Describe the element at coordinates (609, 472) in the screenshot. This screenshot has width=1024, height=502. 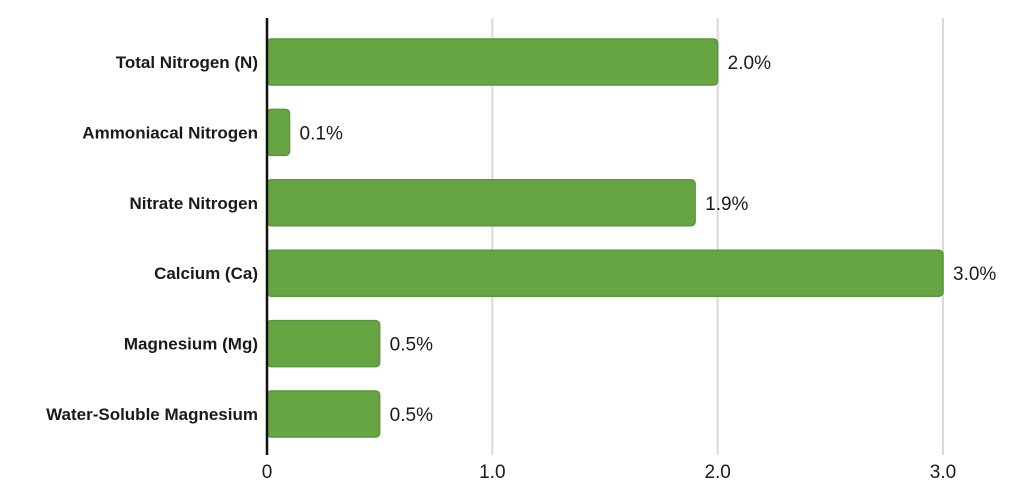
I see `x-tick-labels: 0 1.0 2.0 3.0` at that location.